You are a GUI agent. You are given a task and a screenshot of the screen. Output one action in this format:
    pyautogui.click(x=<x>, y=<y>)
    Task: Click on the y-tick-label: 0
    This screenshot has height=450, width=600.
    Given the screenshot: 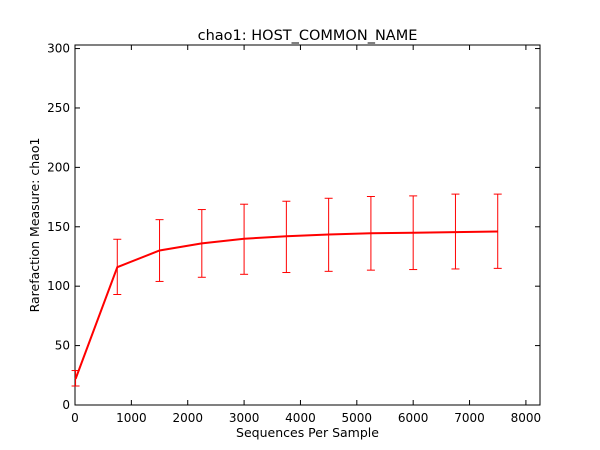 What is the action you would take?
    pyautogui.click(x=66, y=405)
    